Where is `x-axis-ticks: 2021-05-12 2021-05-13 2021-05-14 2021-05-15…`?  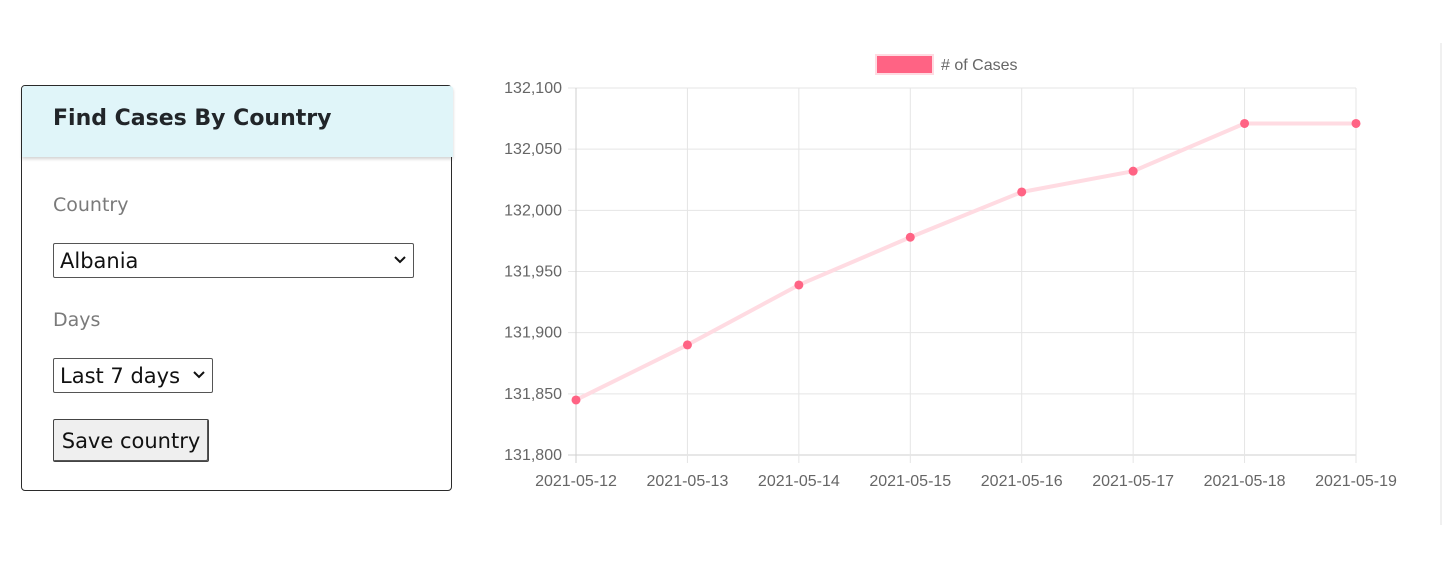 x-axis-ticks: 2021-05-12 2021-05-13 2021-05-14 2021-05-15… is located at coordinates (966, 481).